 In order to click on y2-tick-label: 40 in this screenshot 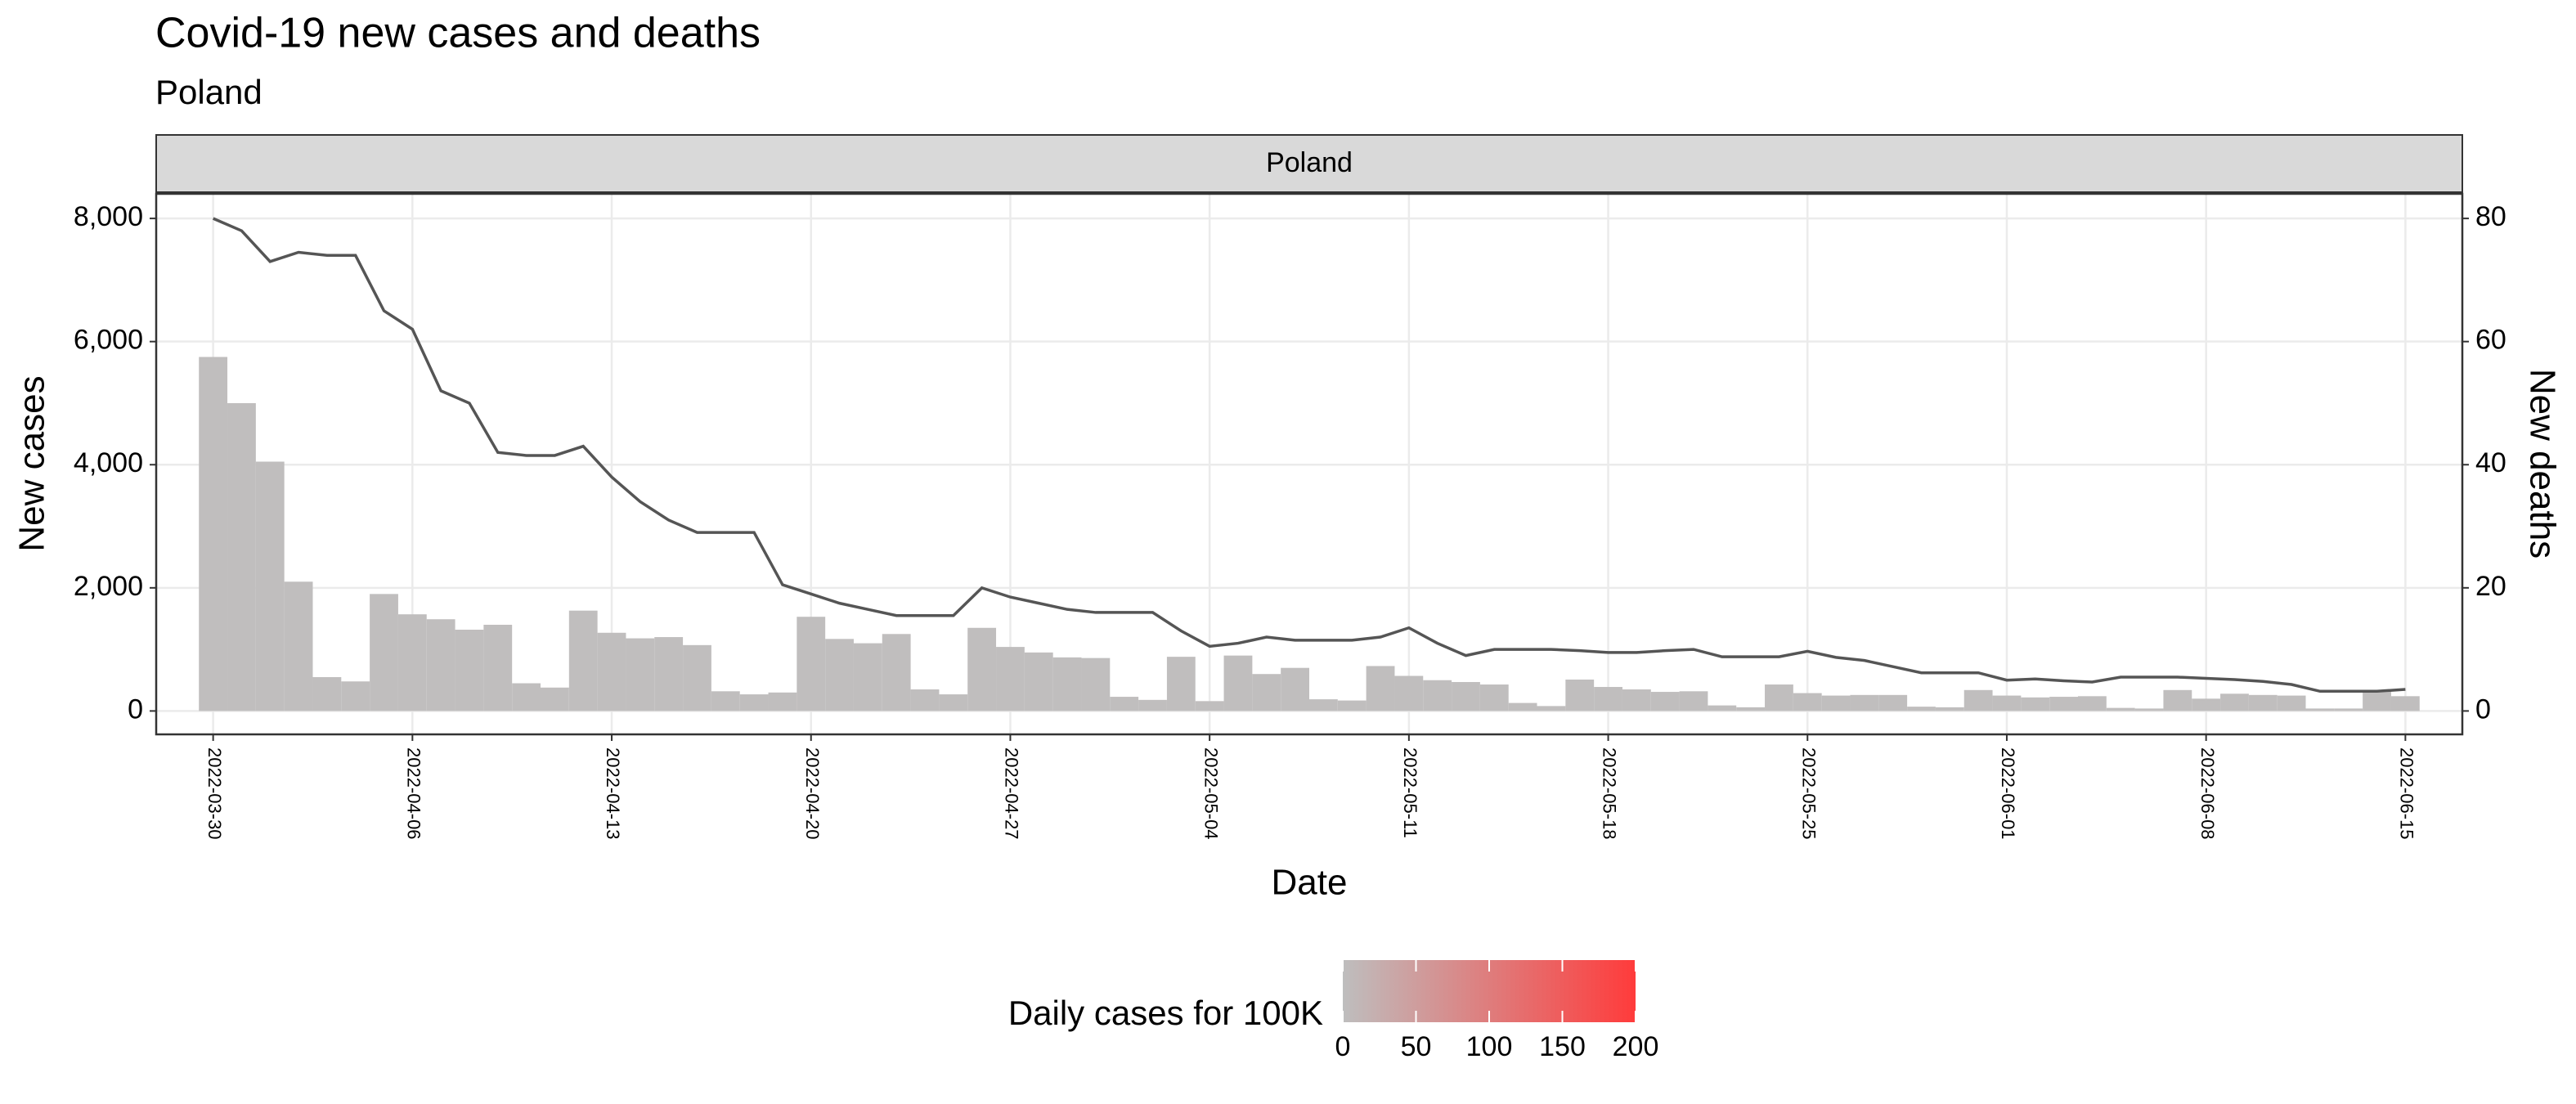, I will do `click(2490, 462)`.